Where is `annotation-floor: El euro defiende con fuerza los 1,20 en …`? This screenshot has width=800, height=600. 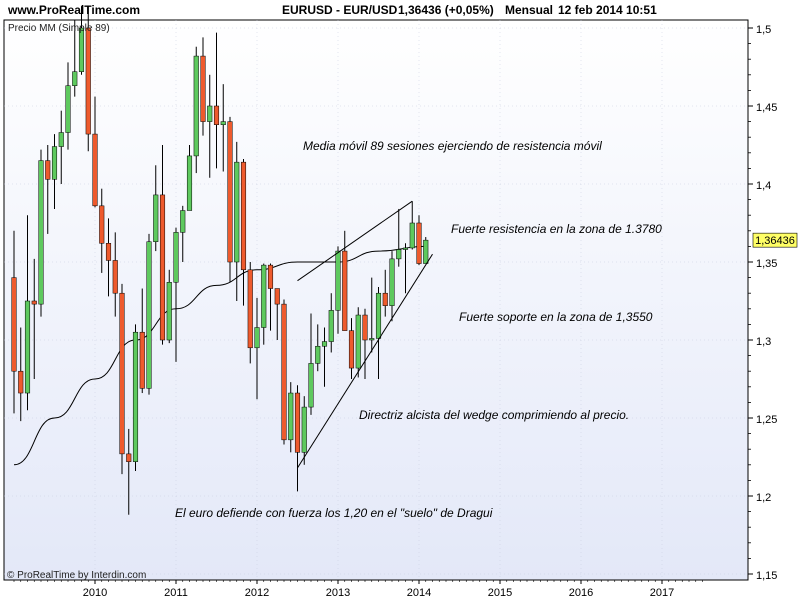
annotation-floor: El euro defiende con fuerza los 1,20 en … is located at coordinates (334, 513).